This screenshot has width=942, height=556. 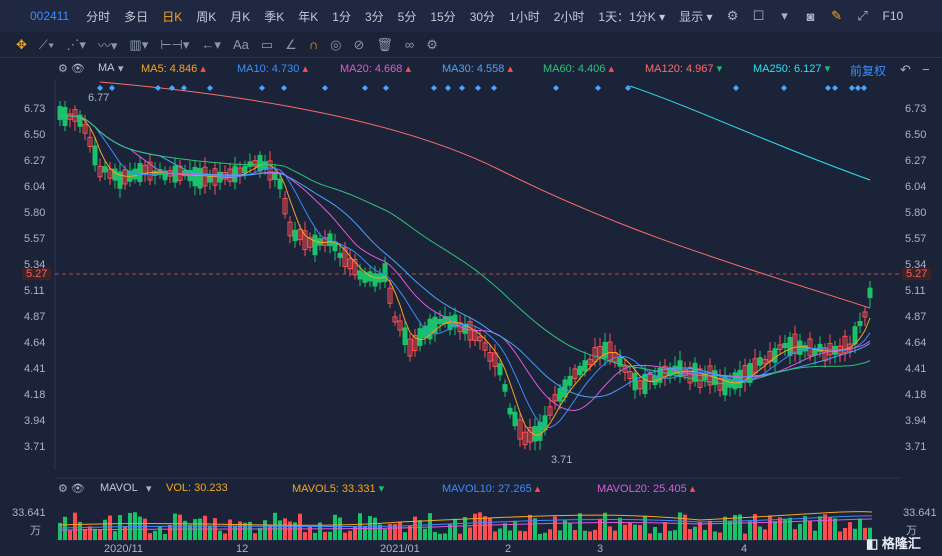 What do you see at coordinates (916, 213) in the screenshot?
I see `price-tick-label: 5.80` at bounding box center [916, 213].